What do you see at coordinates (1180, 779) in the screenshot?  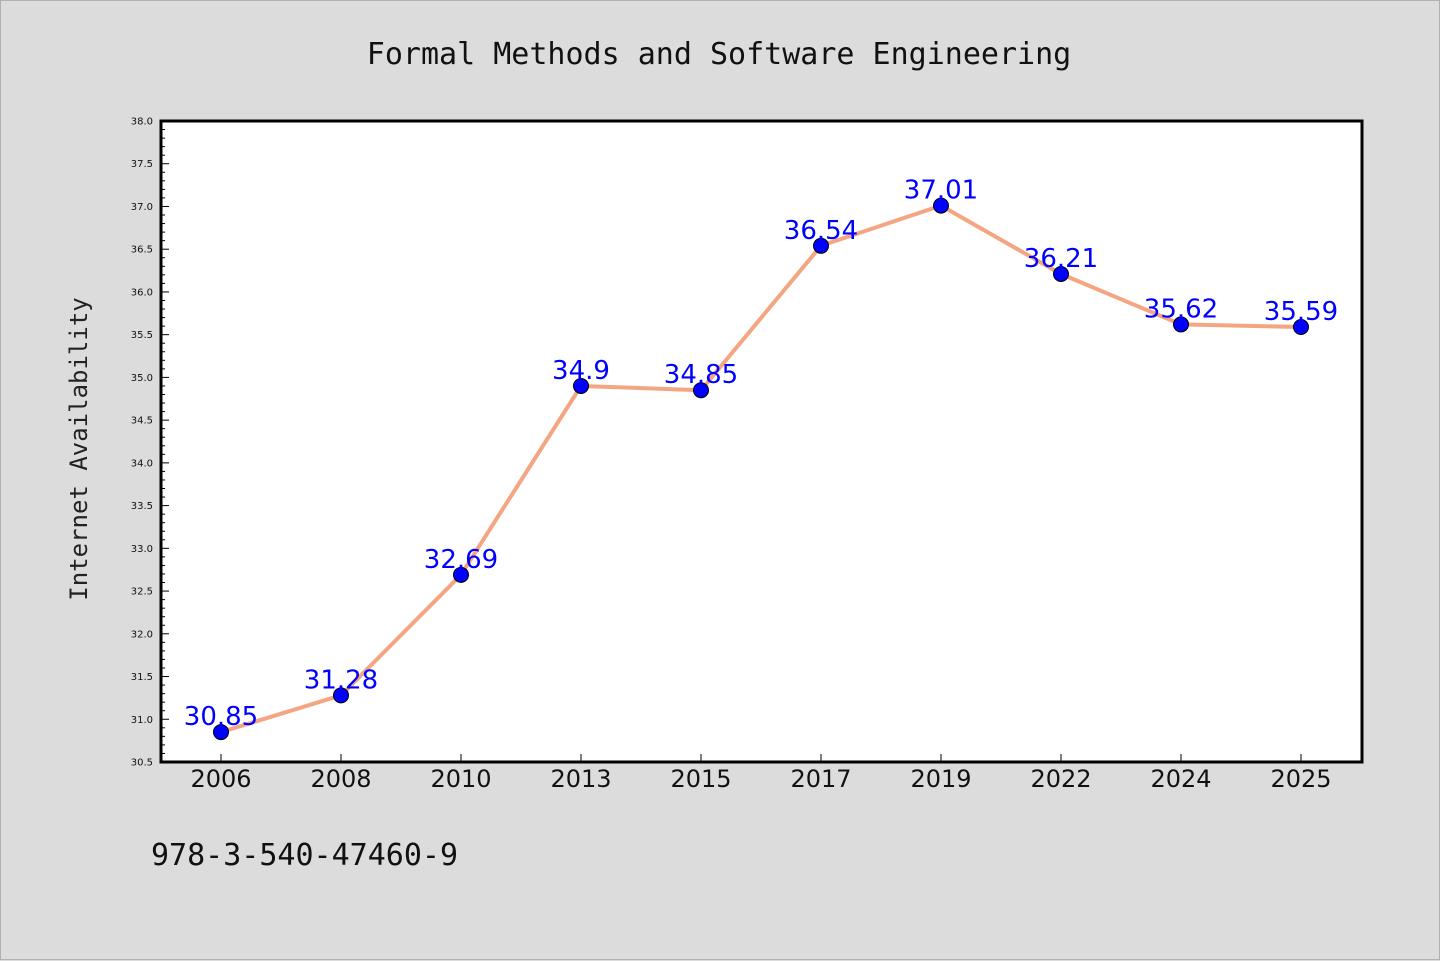 I see `x-tick-label: 2024` at bounding box center [1180, 779].